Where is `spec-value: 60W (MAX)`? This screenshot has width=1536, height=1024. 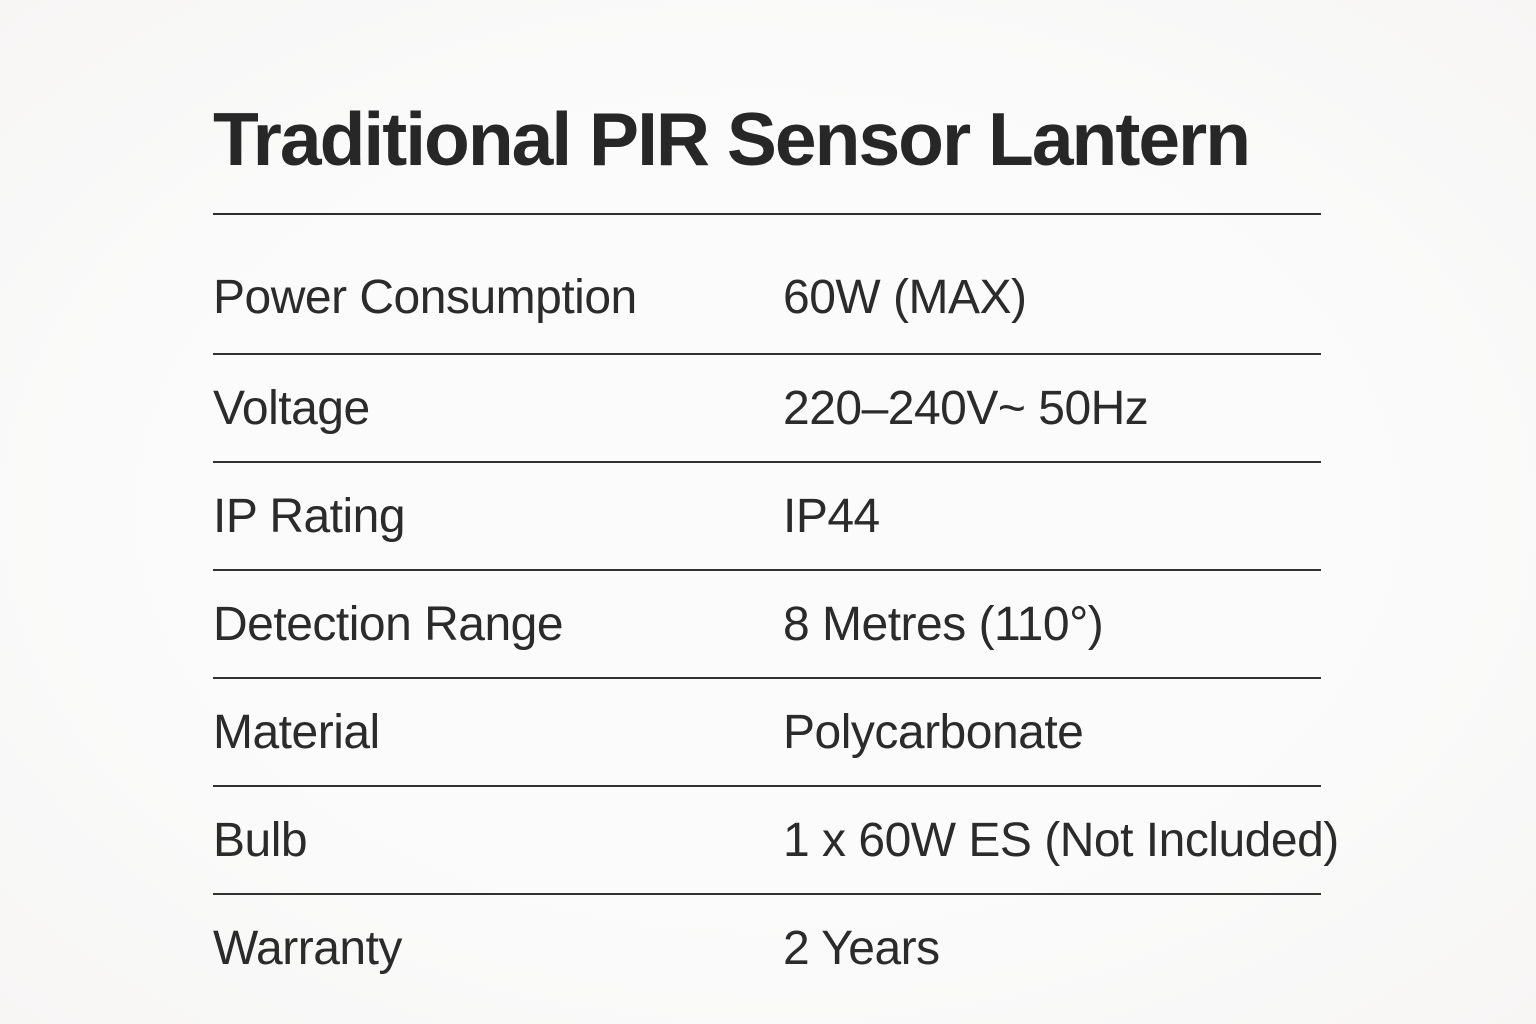
spec-value: 60W (MAX) is located at coordinates (905, 297).